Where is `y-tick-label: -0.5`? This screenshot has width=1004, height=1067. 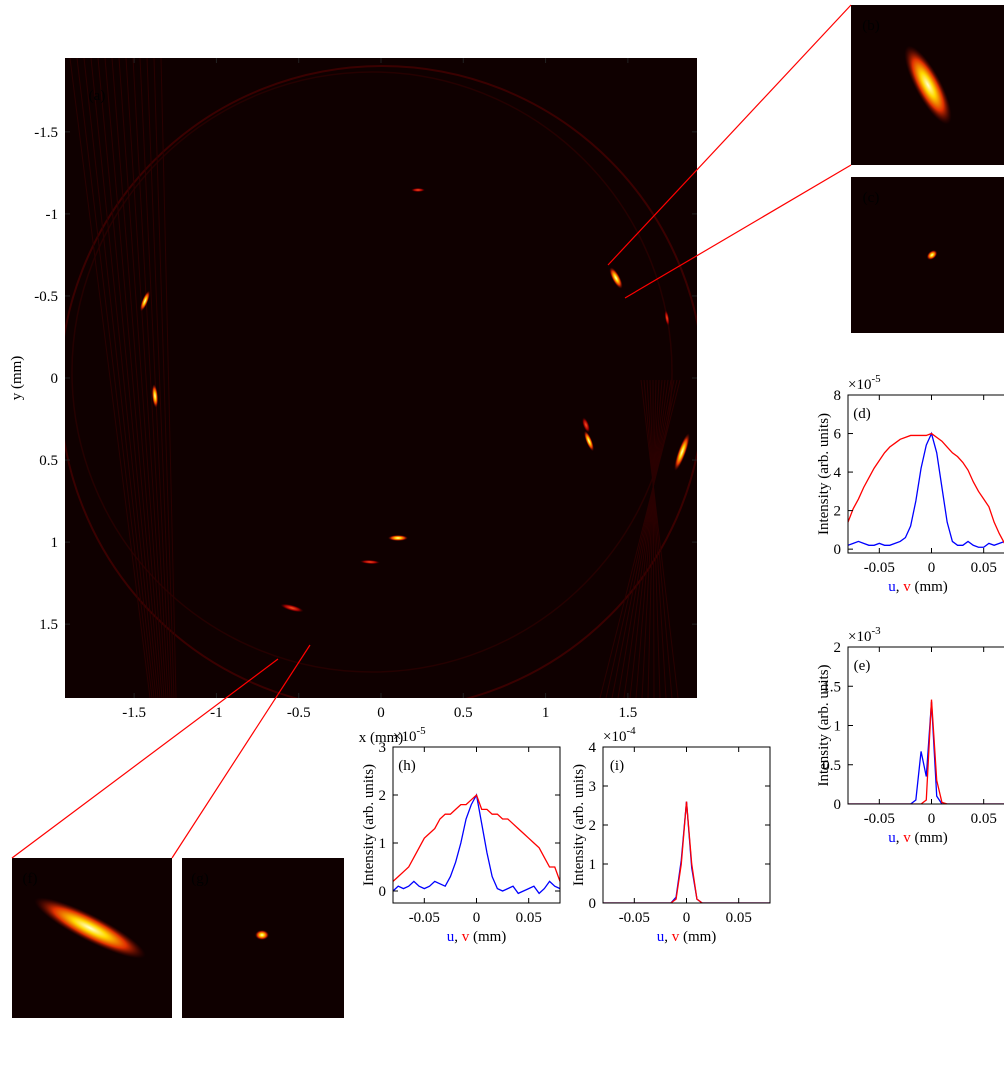 y-tick-label: -0.5 is located at coordinates (46, 297).